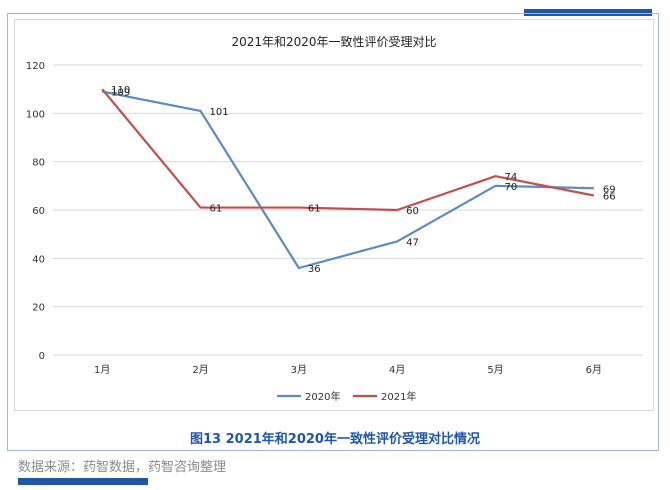 This screenshot has height=490, width=670. What do you see at coordinates (299, 370) in the screenshot?
I see `x-tick-label: 3月` at bounding box center [299, 370].